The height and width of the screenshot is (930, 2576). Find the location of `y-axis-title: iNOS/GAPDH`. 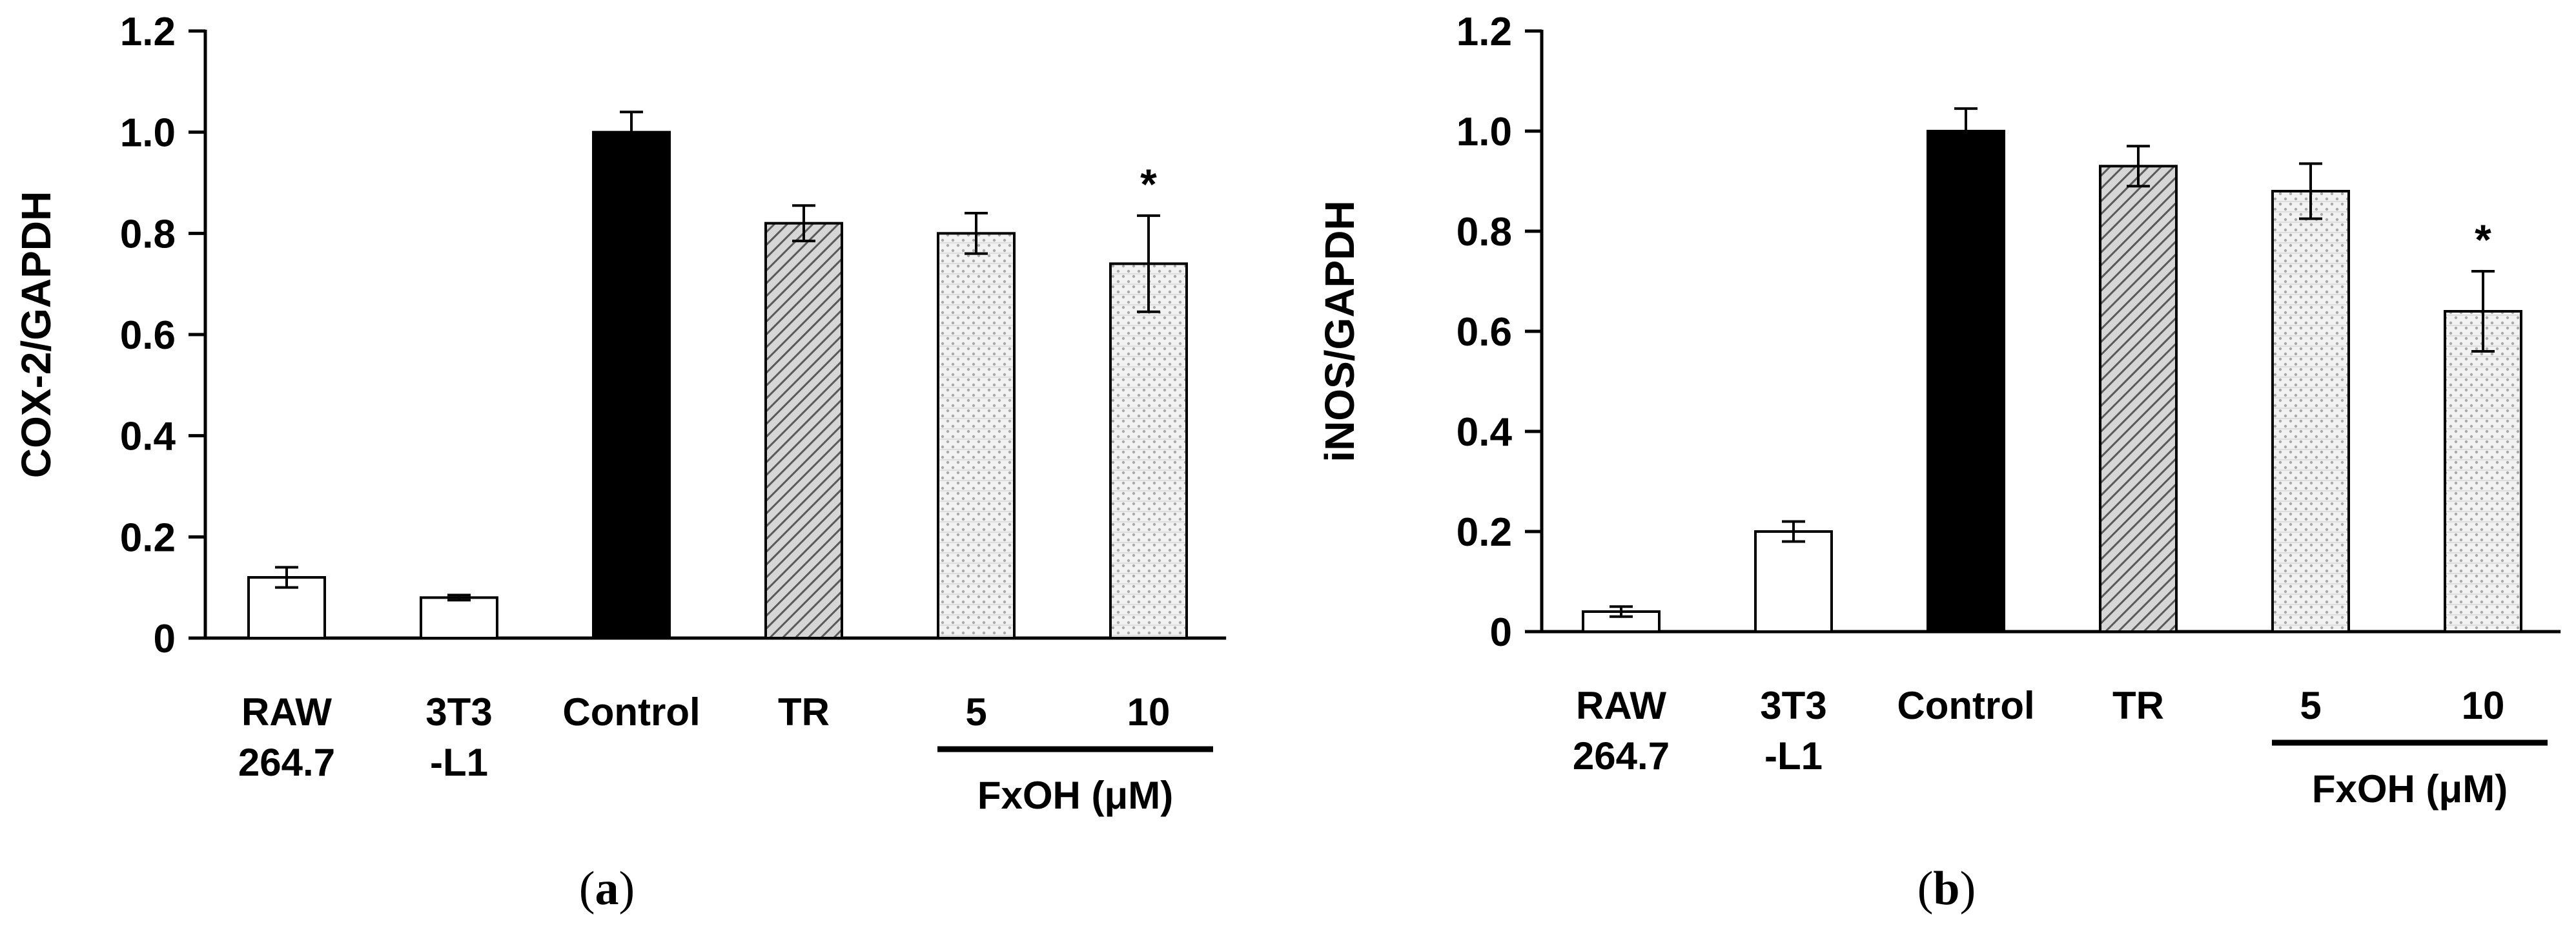

y-axis-title: iNOS/GAPDH is located at coordinates (1339, 331).